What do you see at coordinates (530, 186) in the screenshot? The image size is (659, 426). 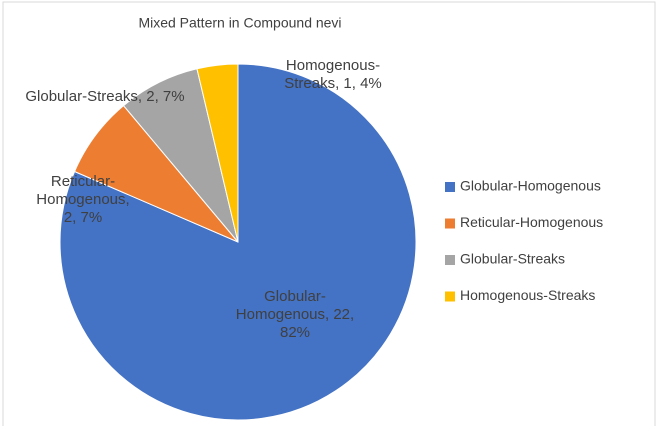 I see `legend-label: Globular-Homogenous` at bounding box center [530, 186].